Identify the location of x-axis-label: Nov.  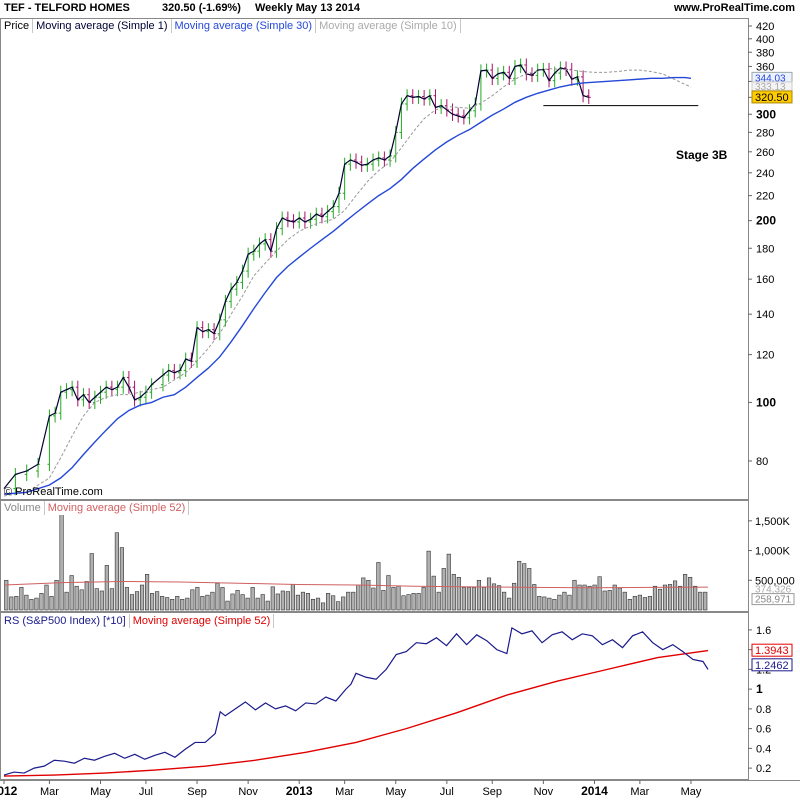
(248, 792).